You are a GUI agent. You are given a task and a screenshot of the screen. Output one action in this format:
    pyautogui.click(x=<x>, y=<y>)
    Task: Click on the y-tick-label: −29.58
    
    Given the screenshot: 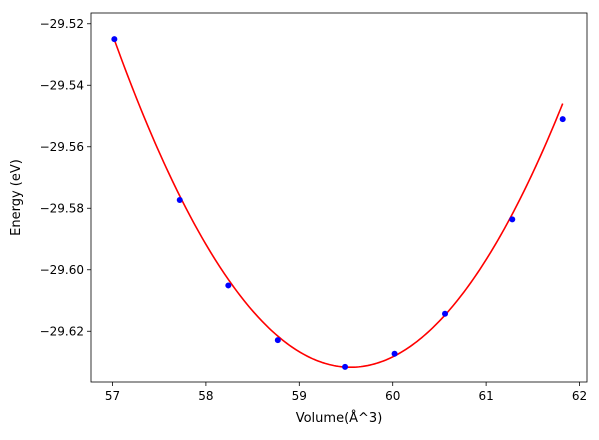 What is the action you would take?
    pyautogui.click(x=62, y=208)
    